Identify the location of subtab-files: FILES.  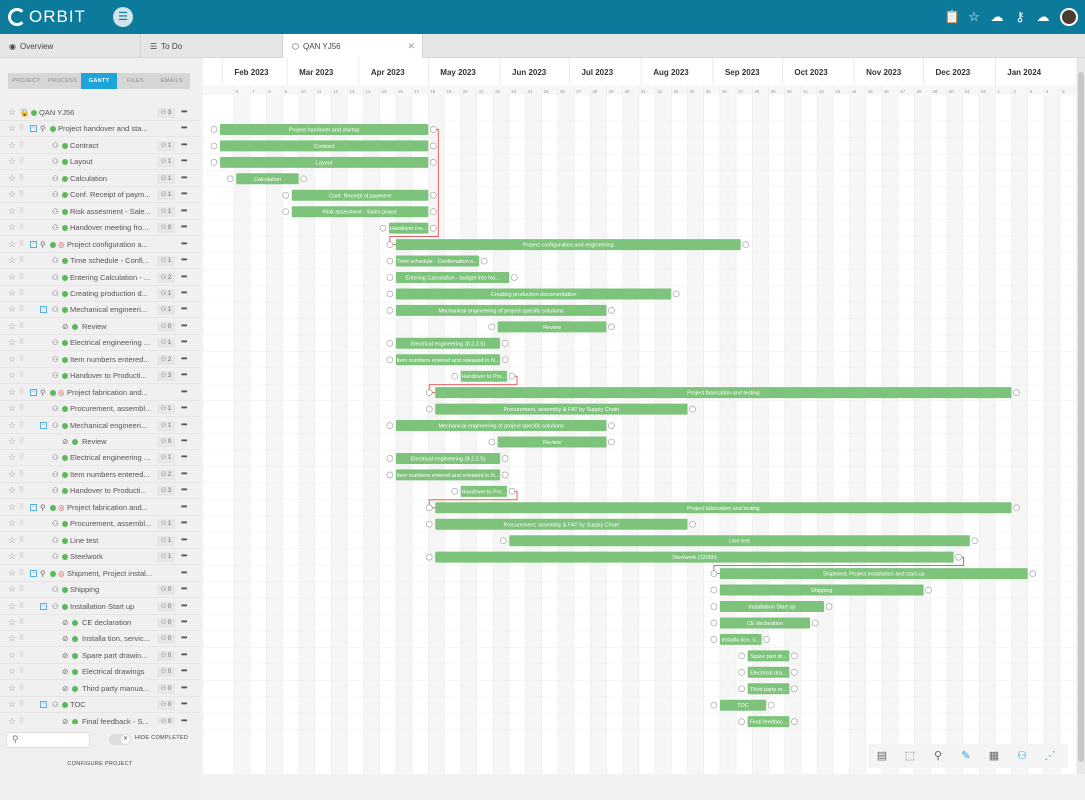
(135, 81).